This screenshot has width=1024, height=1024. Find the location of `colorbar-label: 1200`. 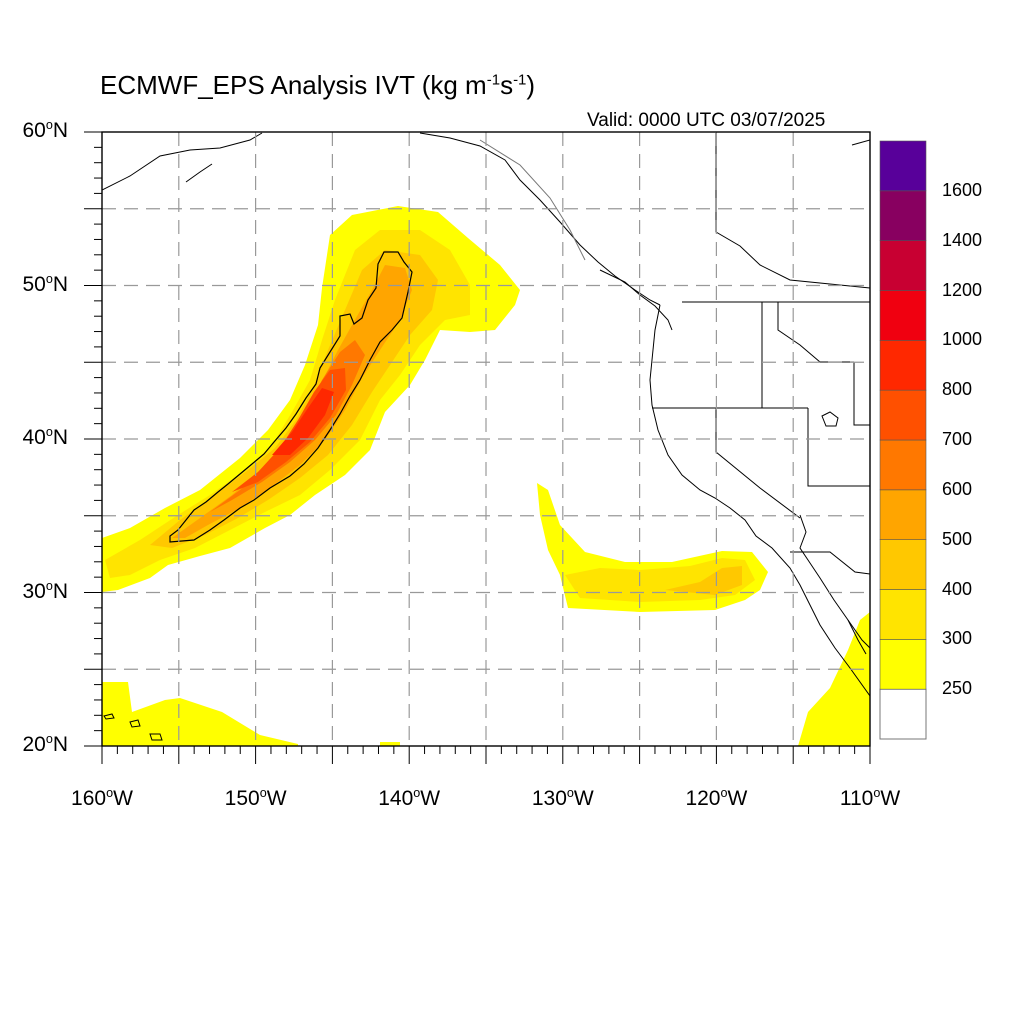

colorbar-label: 1200 is located at coordinates (962, 289).